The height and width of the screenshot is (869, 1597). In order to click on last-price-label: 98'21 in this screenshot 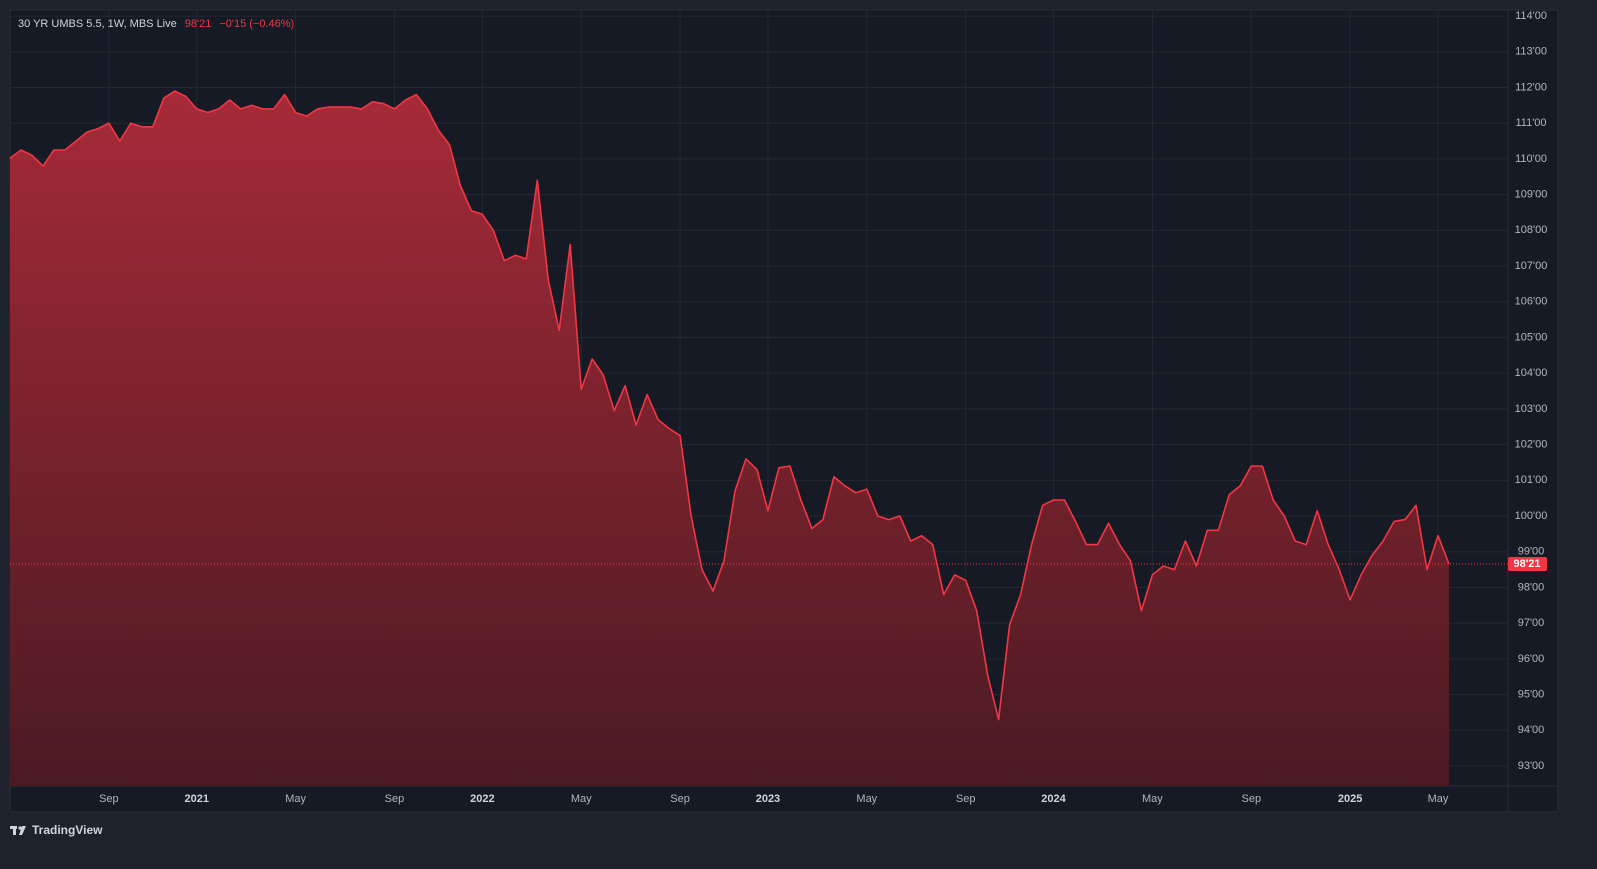, I will do `click(1526, 564)`.